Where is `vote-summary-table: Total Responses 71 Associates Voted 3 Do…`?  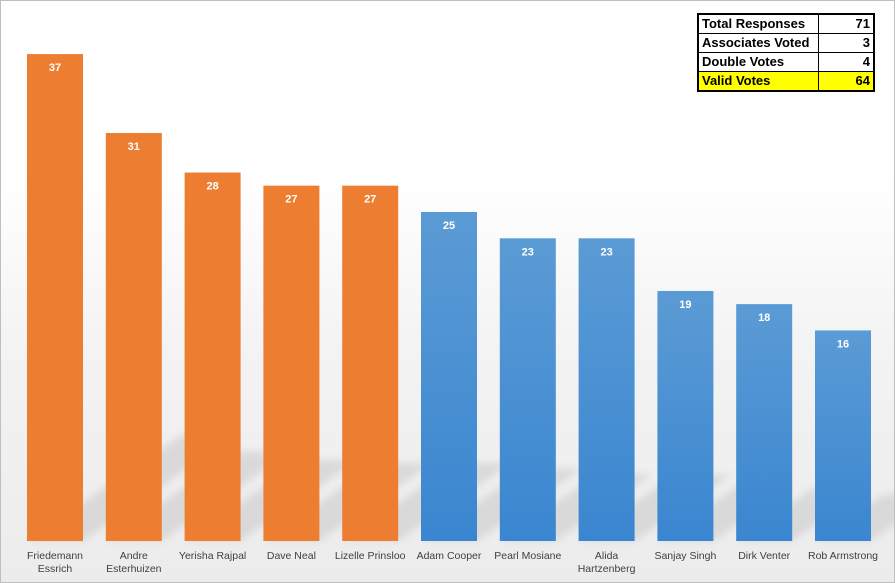
vote-summary-table: Total Responses 71 Associates Voted 3 Do… is located at coordinates (786, 52).